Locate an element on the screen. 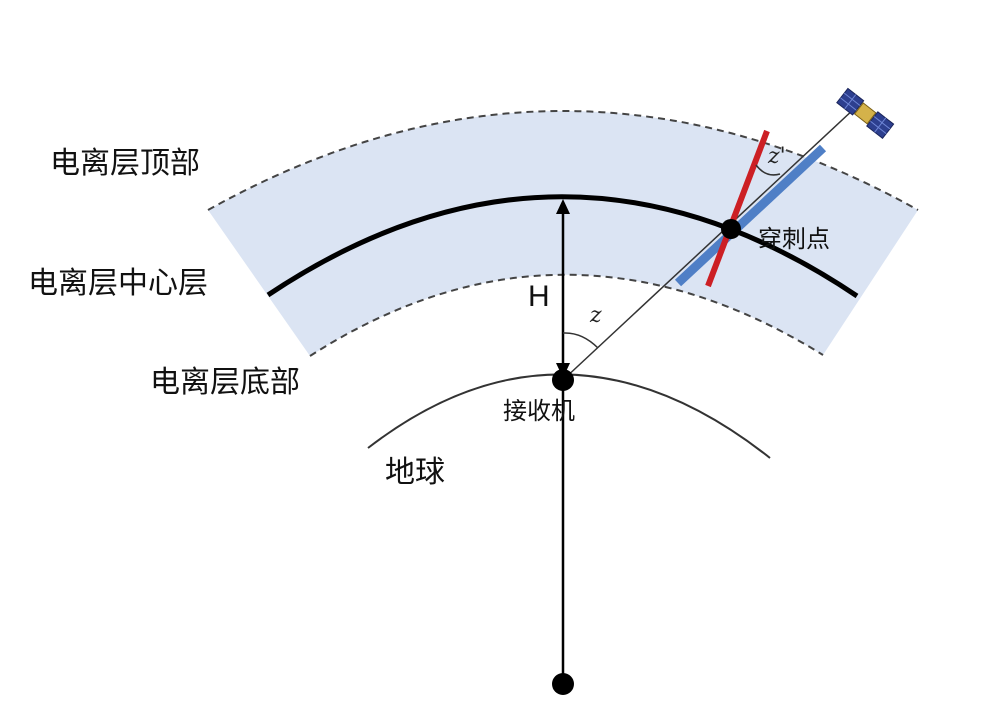  zenith-angle-arc is located at coordinates (580, 340).